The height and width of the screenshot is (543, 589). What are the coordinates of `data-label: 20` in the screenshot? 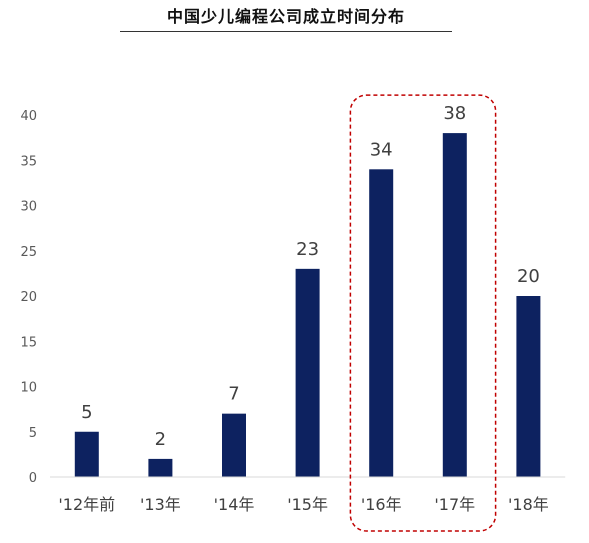 It's located at (528, 276).